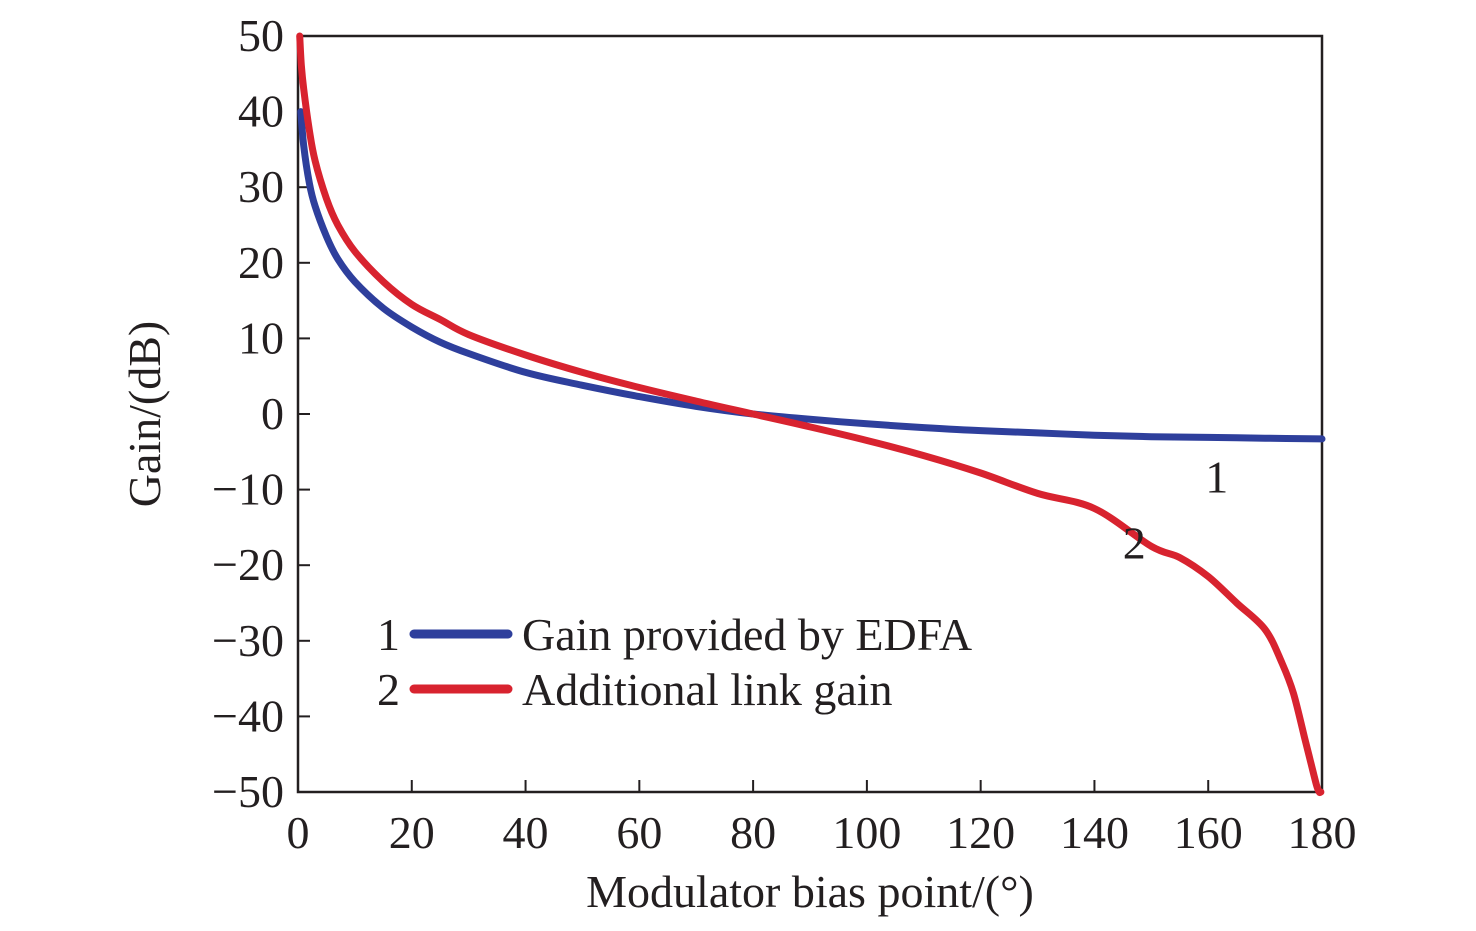 Image resolution: width=1476 pixels, height=931 pixels. I want to click on x-tick-label: 20, so click(412, 832).